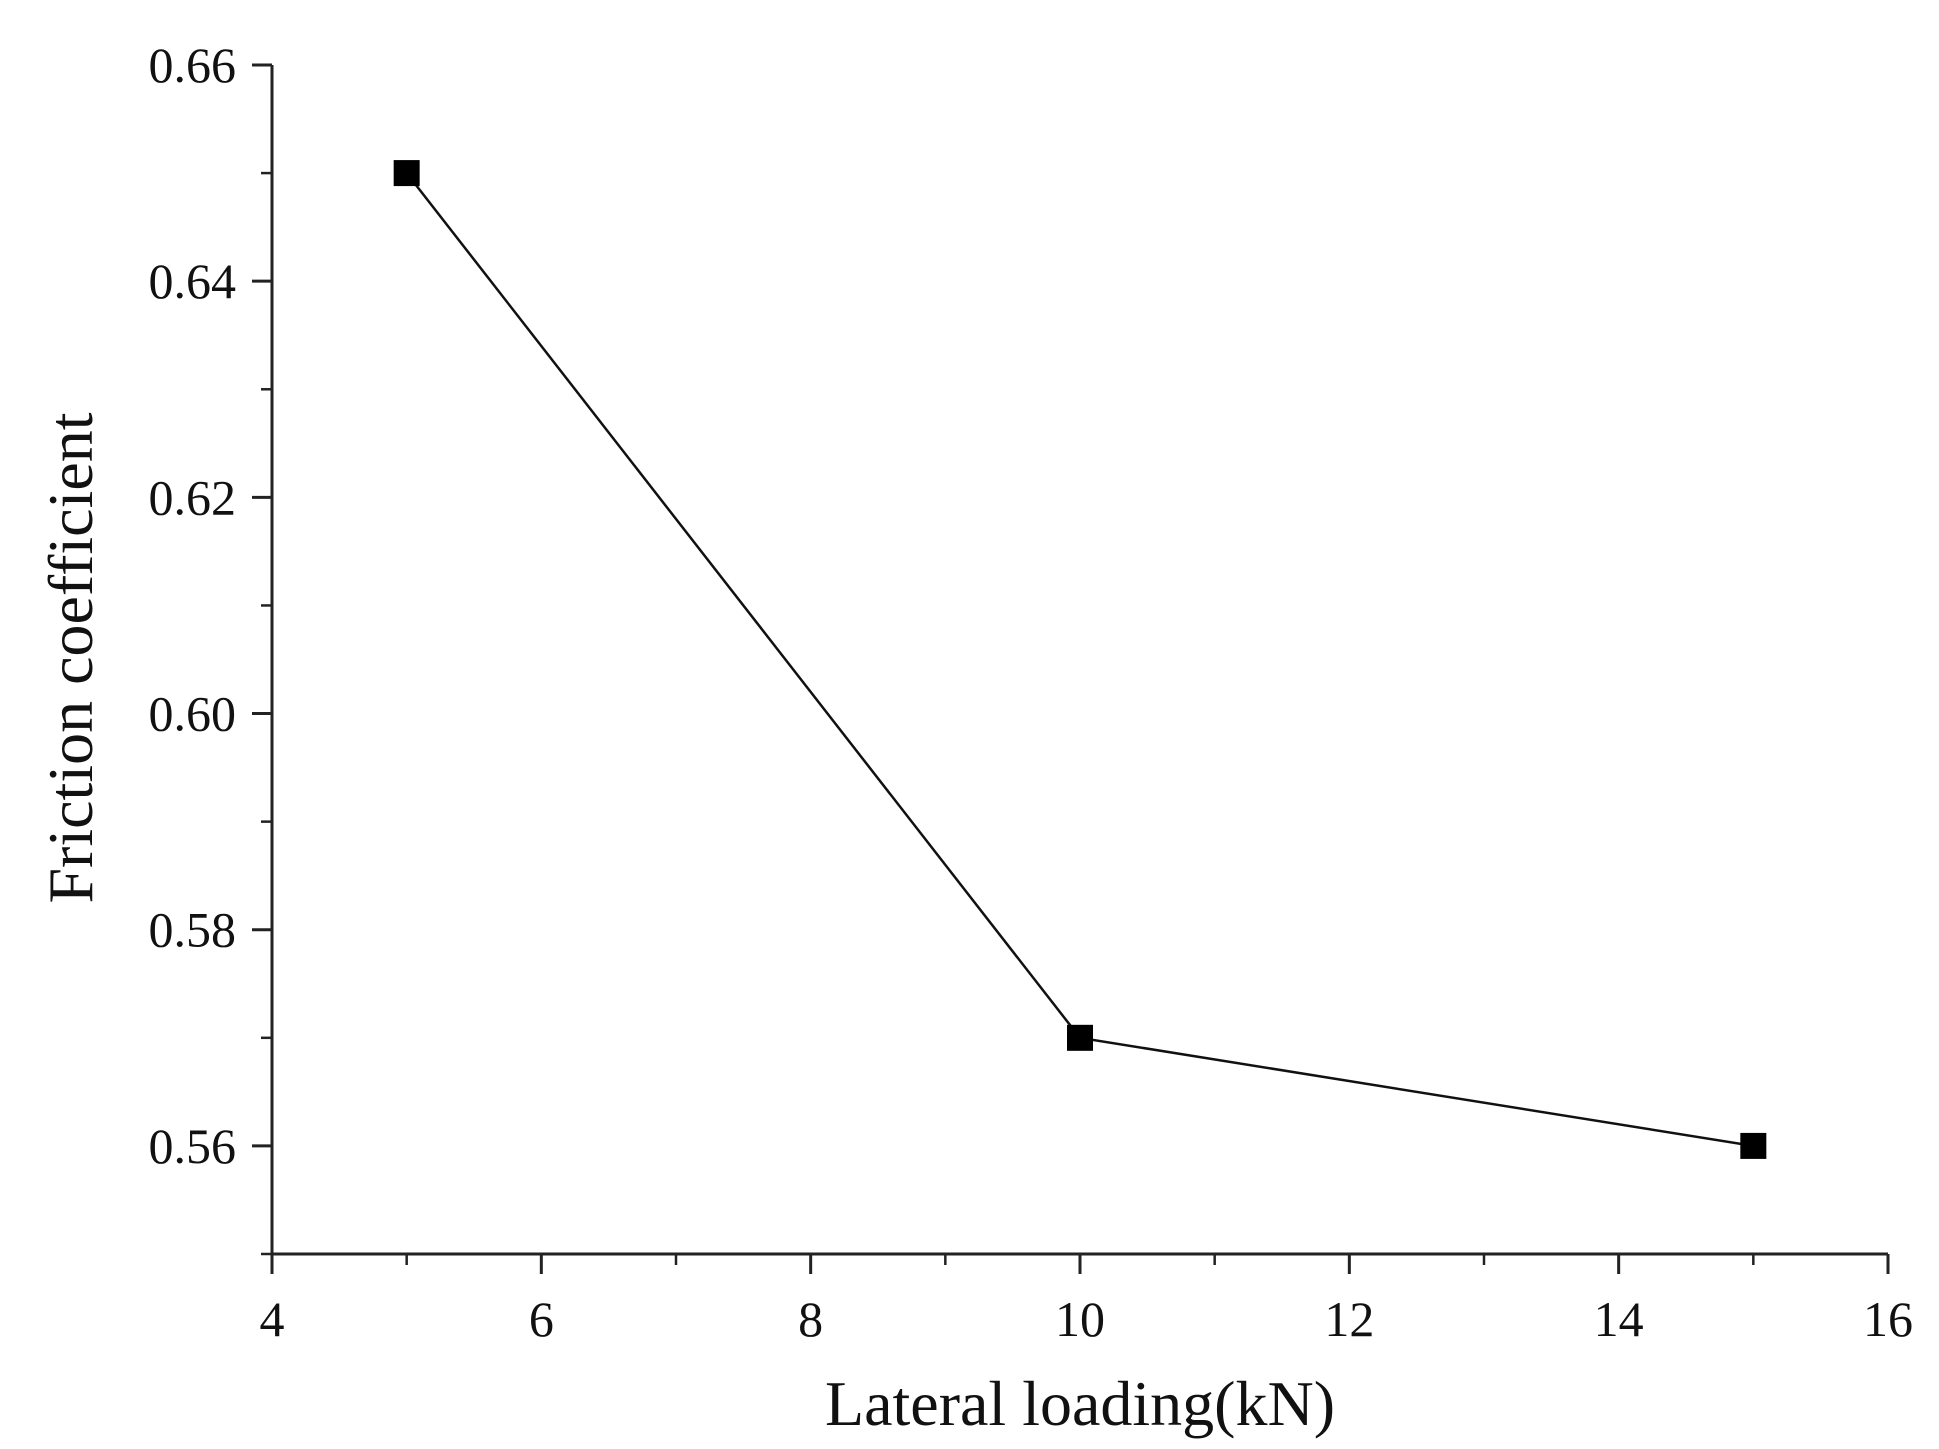 The height and width of the screenshot is (1449, 1939). I want to click on x-tick-label: 10, so click(1080, 1319).